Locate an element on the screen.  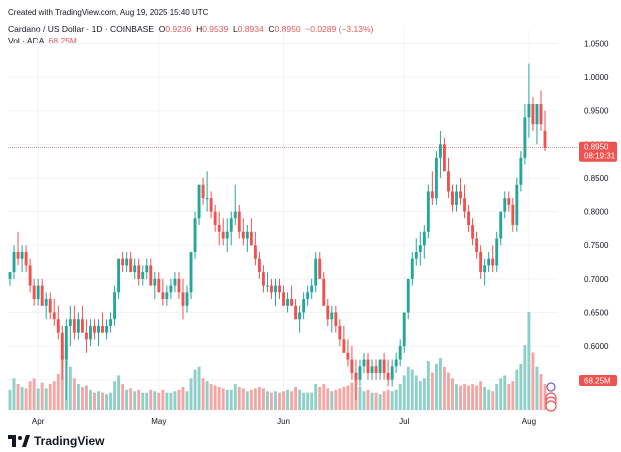
event-markers is located at coordinates (551, 397).